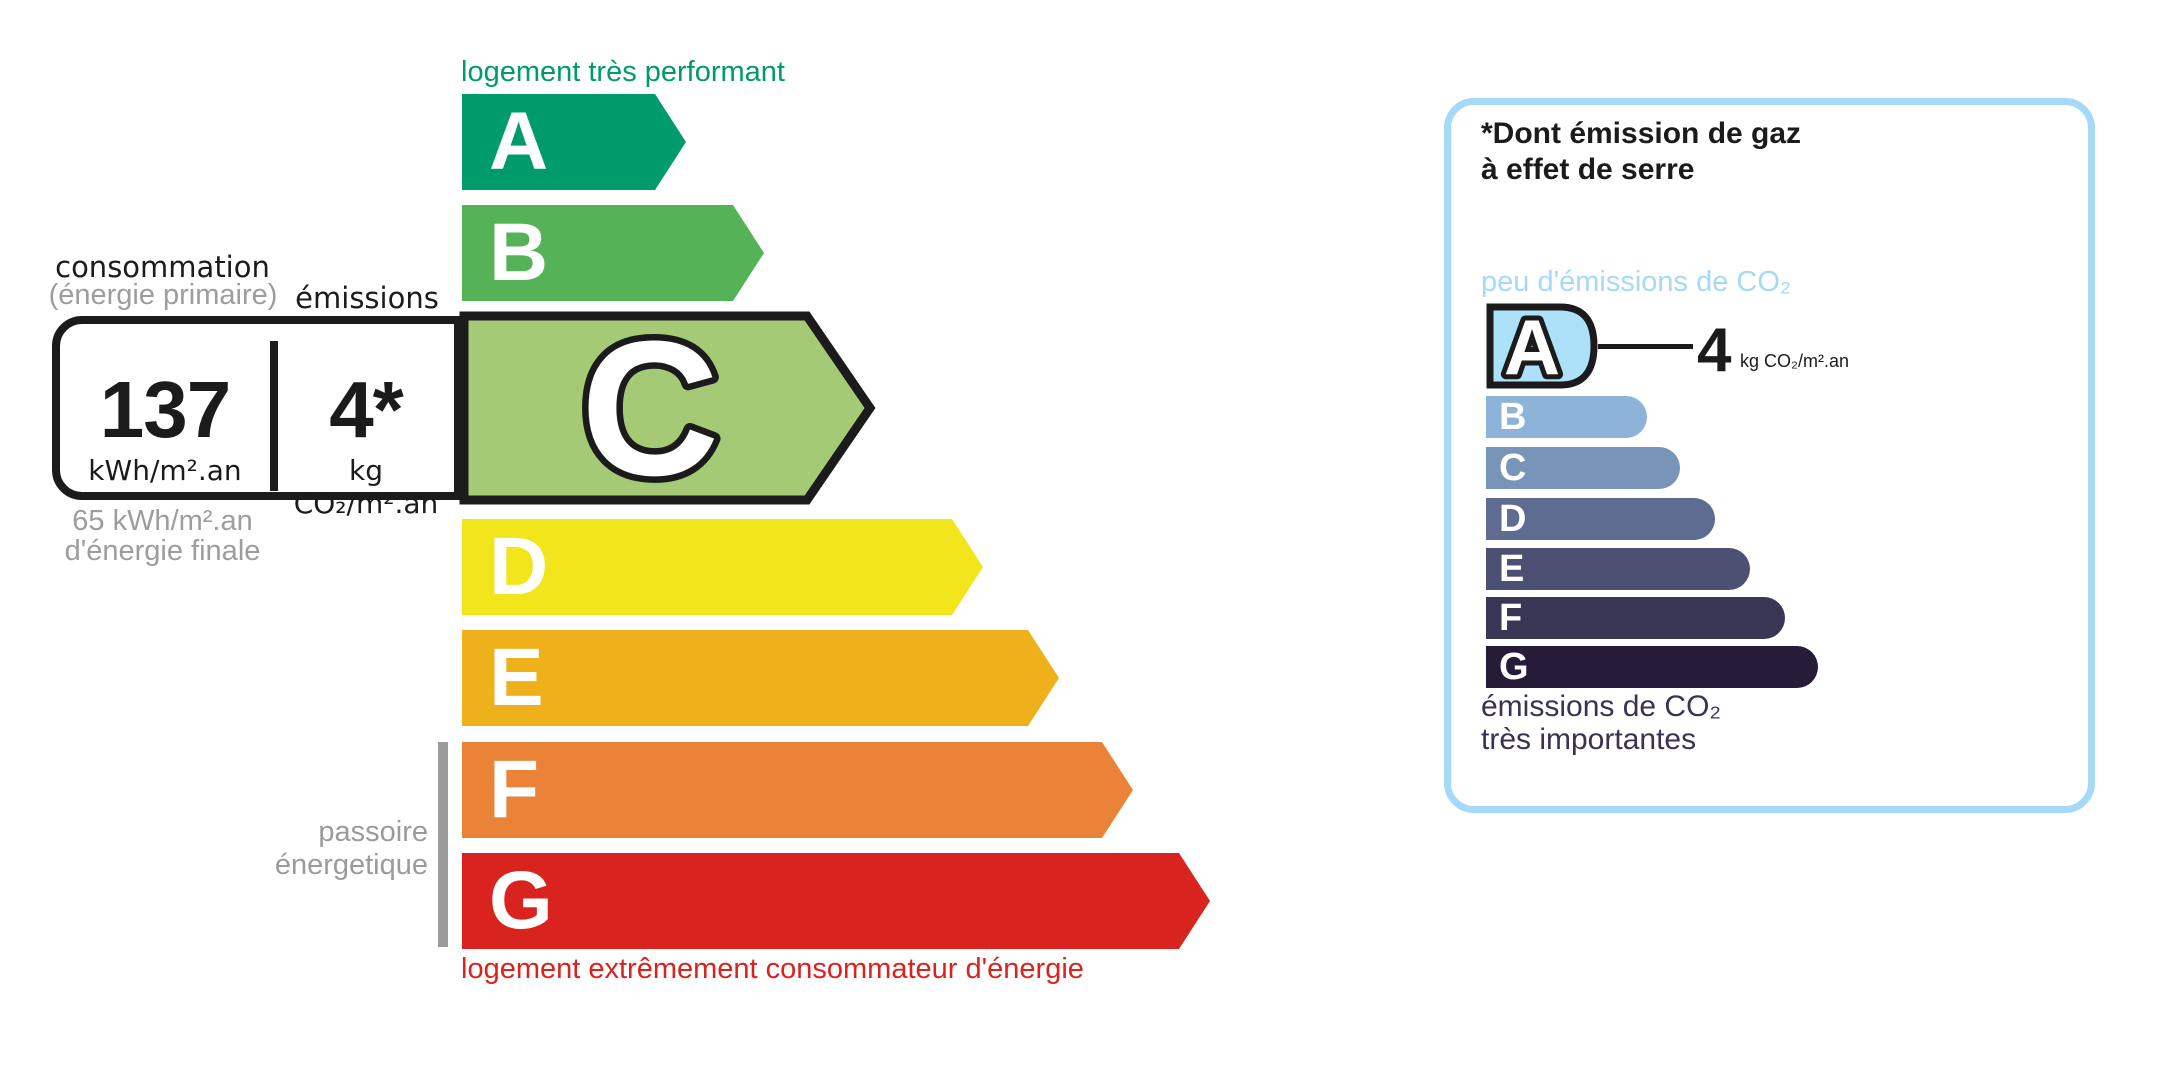  What do you see at coordinates (165, 409) in the screenshot?
I see `consumption-value: 137` at bounding box center [165, 409].